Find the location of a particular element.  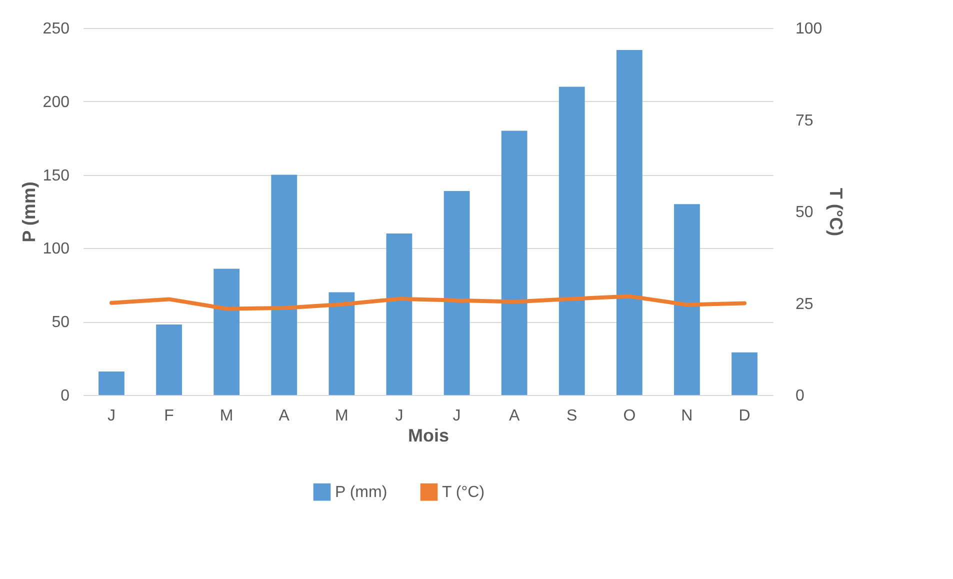

x-axis-title: Mois is located at coordinates (429, 436).